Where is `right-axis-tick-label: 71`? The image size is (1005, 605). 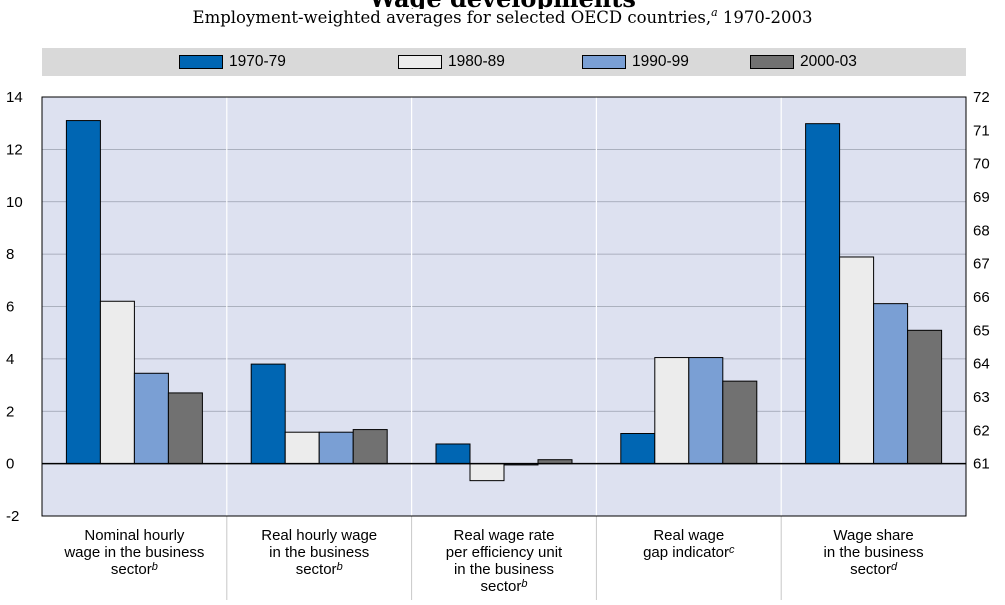 right-axis-tick-label: 71 is located at coordinates (981, 130).